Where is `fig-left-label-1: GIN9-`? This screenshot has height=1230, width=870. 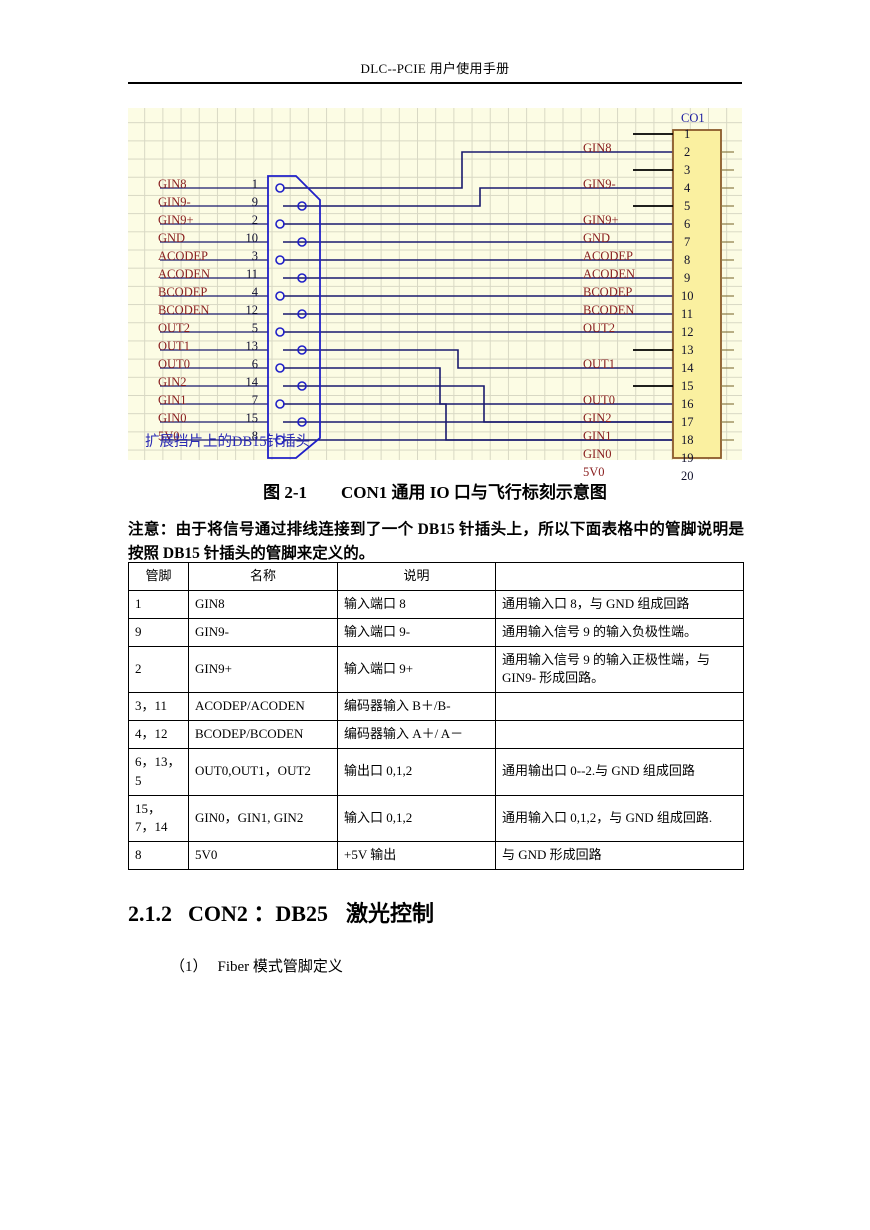
fig-left-label-1: GIN9- is located at coordinates (174, 202).